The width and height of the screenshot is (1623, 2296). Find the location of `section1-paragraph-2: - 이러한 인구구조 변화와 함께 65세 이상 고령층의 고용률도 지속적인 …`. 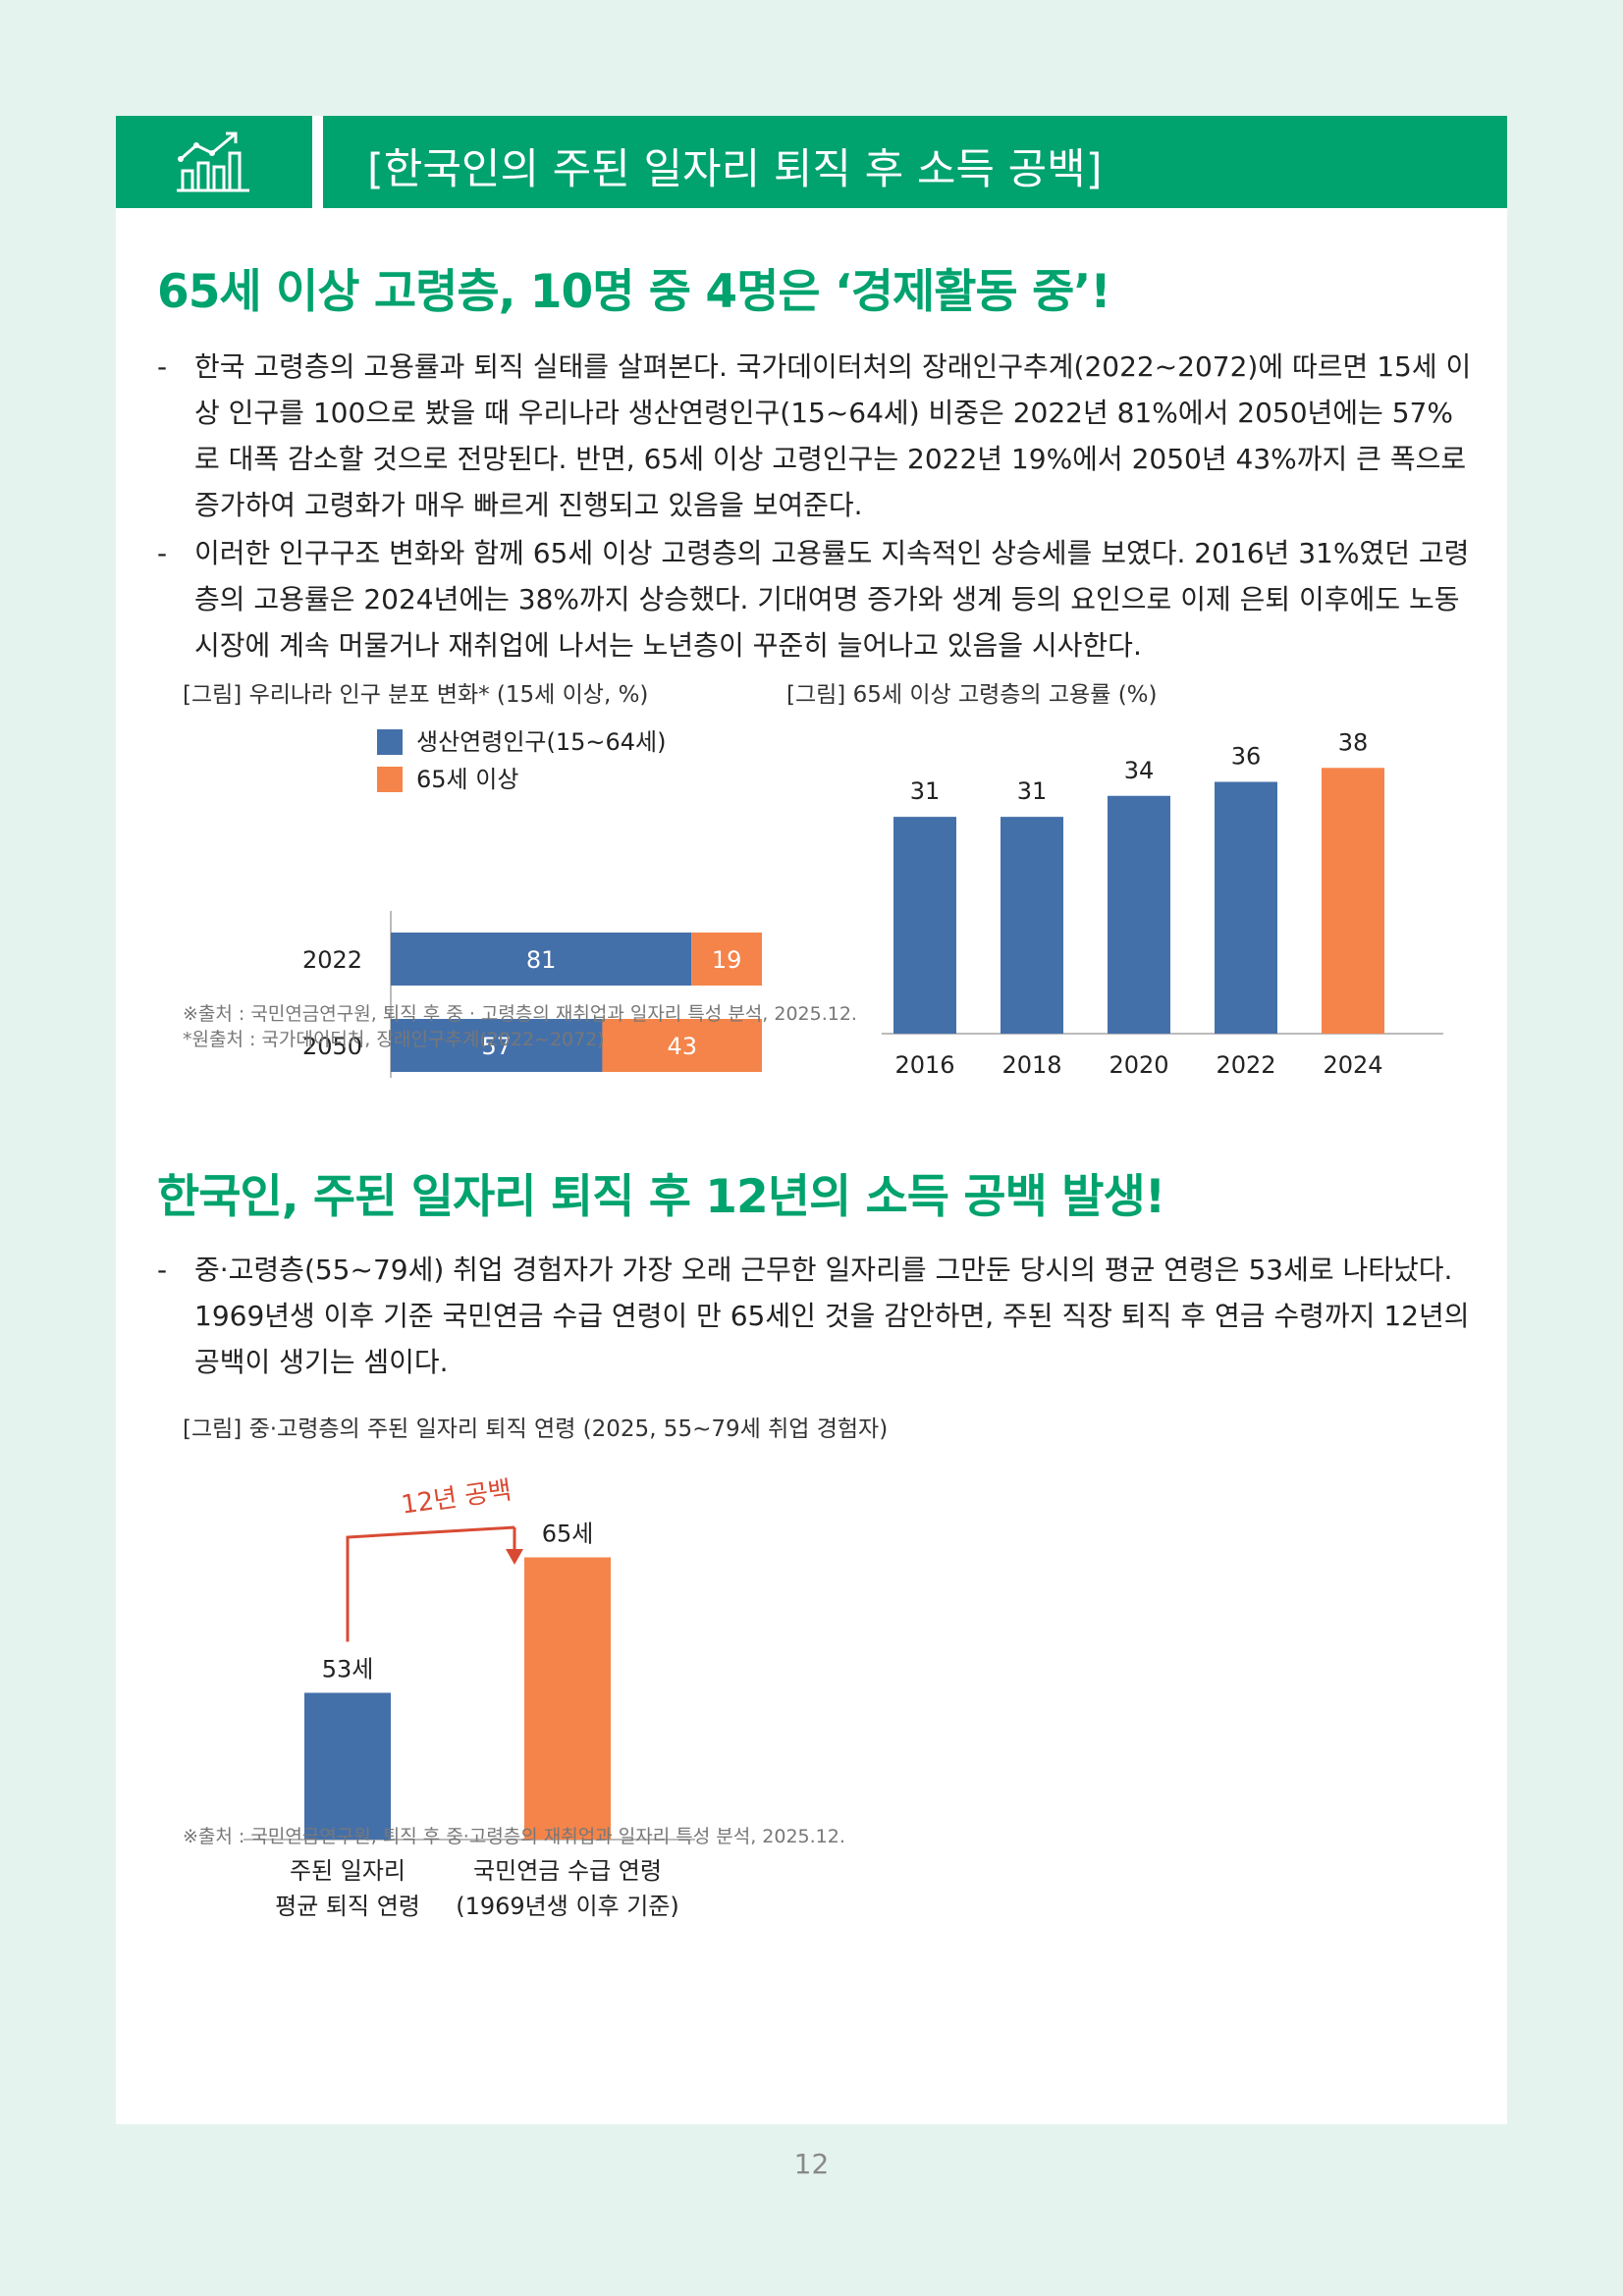

section1-paragraph-2: - 이러한 인구구조 변화와 함께 65세 이상 고령층의 고용률도 지속적인 … is located at coordinates (817, 599).